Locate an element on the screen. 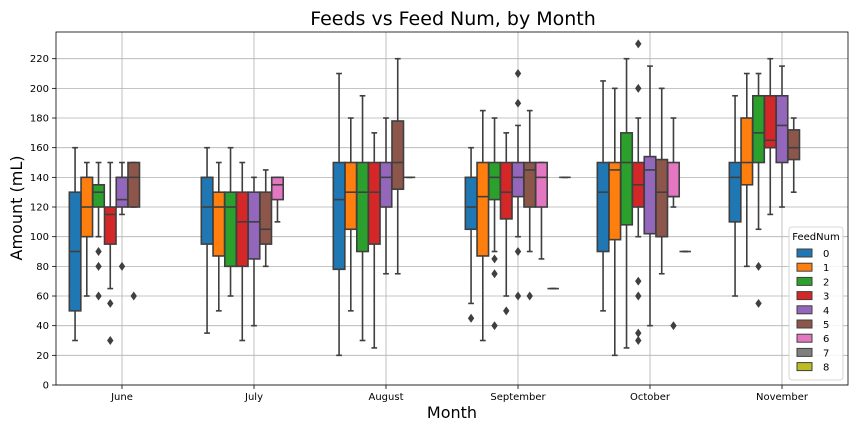  x-tick-label: September is located at coordinates (518, 397).